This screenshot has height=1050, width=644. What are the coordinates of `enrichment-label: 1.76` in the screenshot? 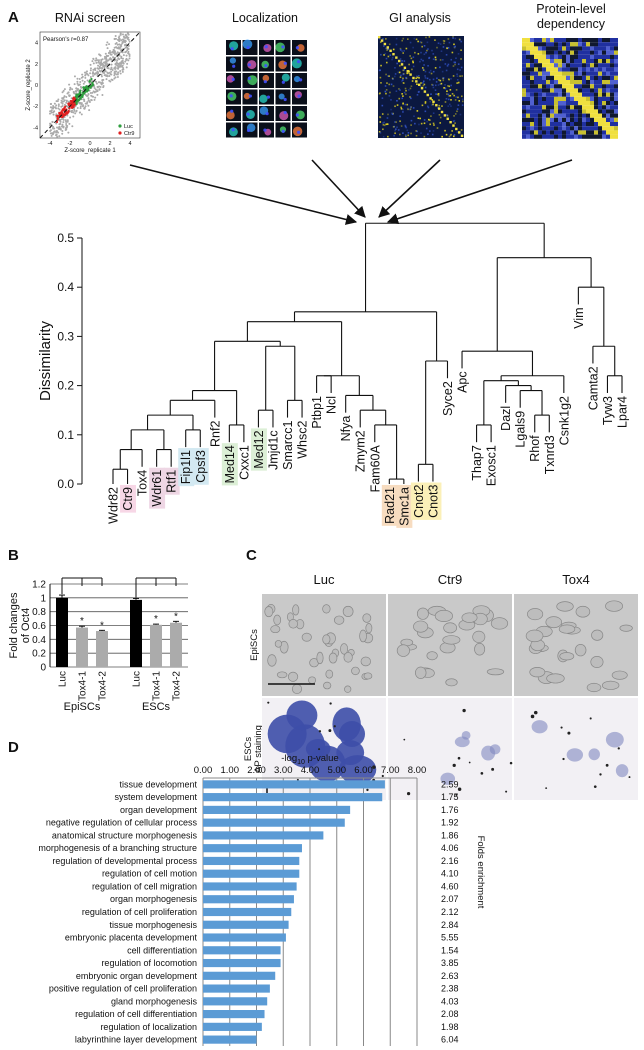 It's located at (450, 810).